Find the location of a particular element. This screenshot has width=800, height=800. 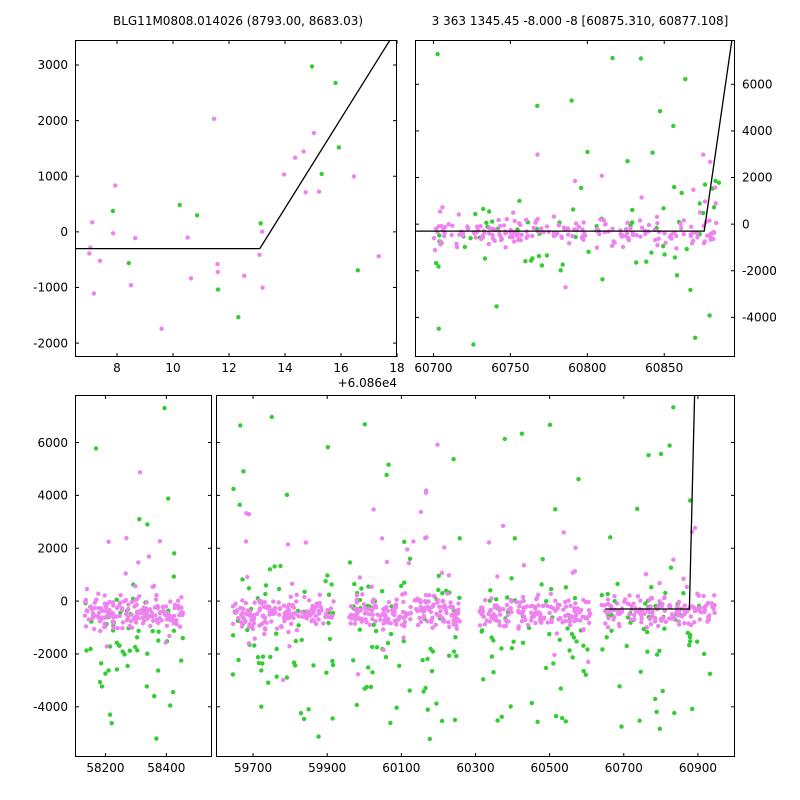

model-line is located at coordinates (574, 136).